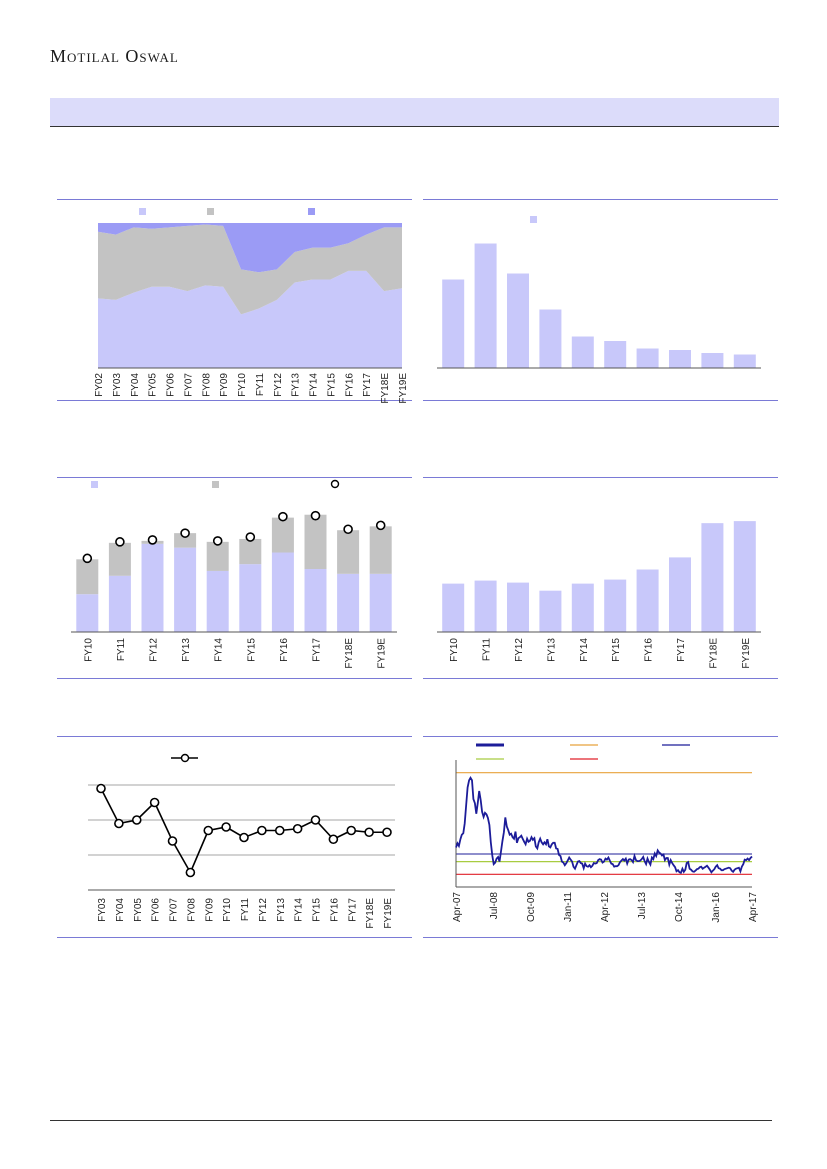  What do you see at coordinates (335, 484) in the screenshot?
I see `legend-marker` at bounding box center [335, 484].